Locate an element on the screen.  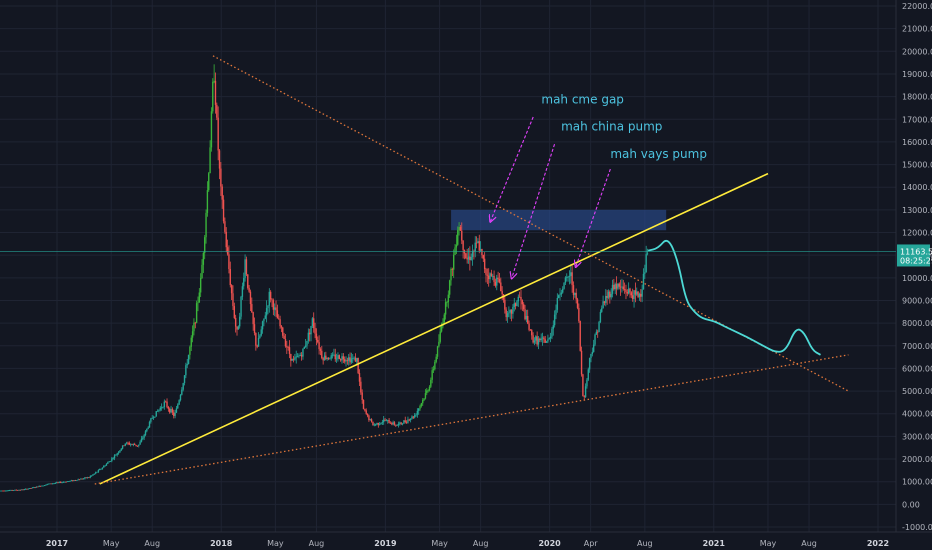
current-price-tag: 11163.56 08:25:29 is located at coordinates (914, 255).